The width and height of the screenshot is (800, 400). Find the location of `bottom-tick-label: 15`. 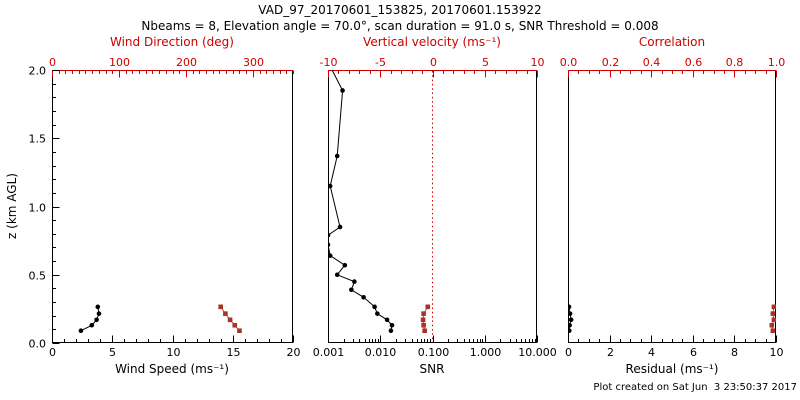

bottom-tick-label: 15 is located at coordinates (234, 352).